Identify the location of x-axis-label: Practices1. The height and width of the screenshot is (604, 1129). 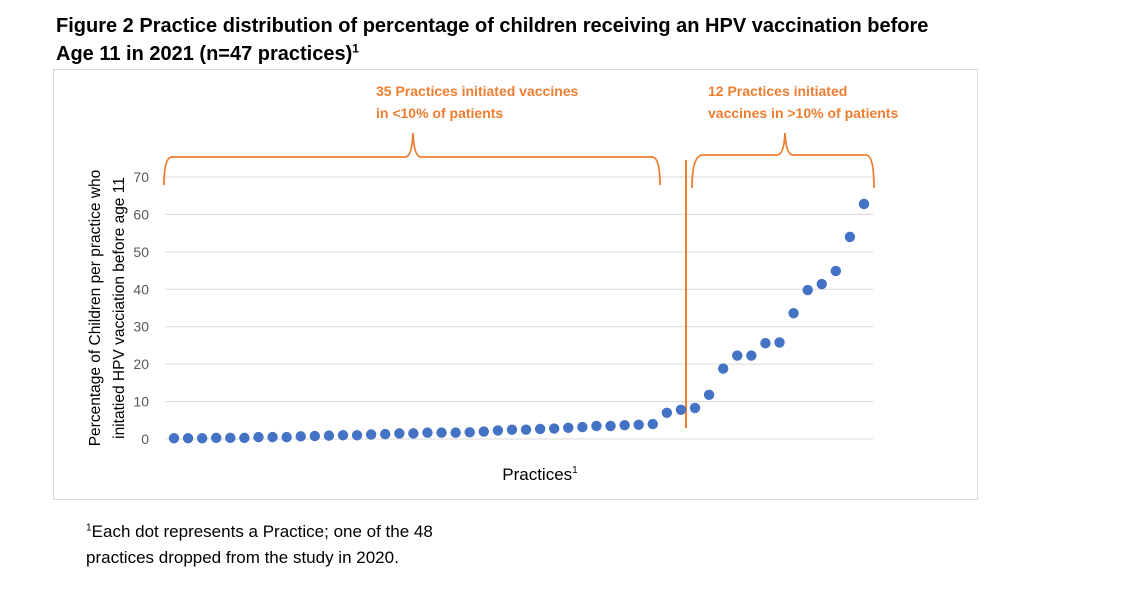
(540, 474).